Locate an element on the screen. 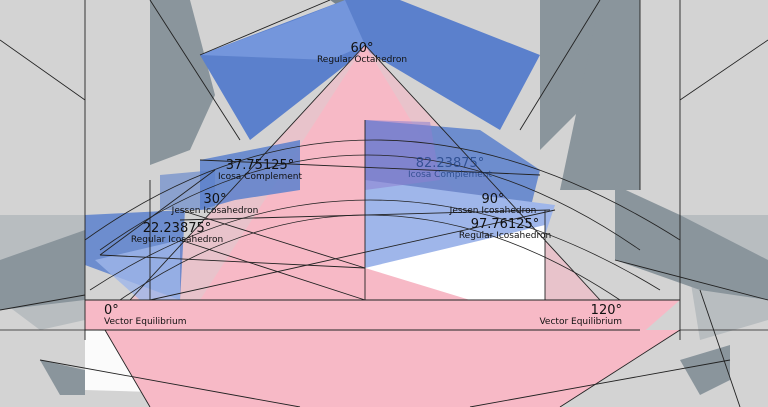 Image resolution: width=768 pixels, height=407 pixels. name-jessen-icosahedron-left: Jessen Icosahedron is located at coordinates (215, 211).